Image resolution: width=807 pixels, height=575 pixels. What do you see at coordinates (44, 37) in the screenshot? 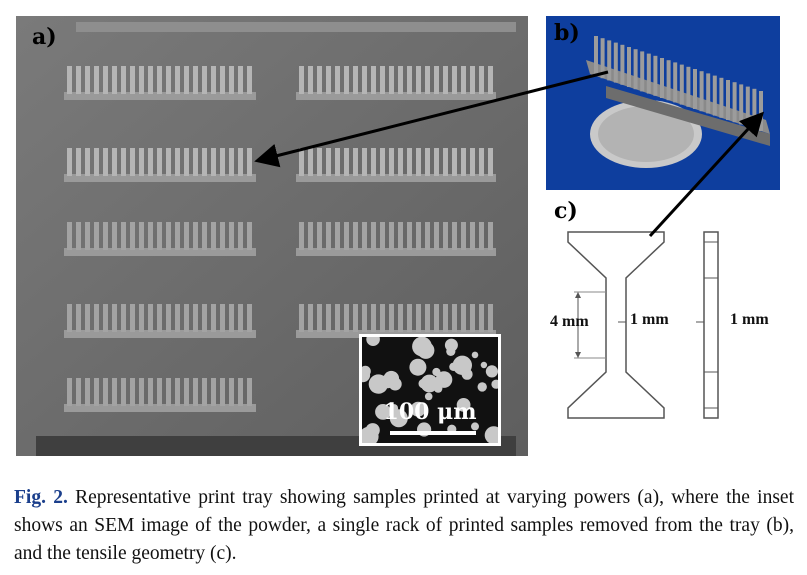
I see `panel-label-a: a)` at bounding box center [44, 37].